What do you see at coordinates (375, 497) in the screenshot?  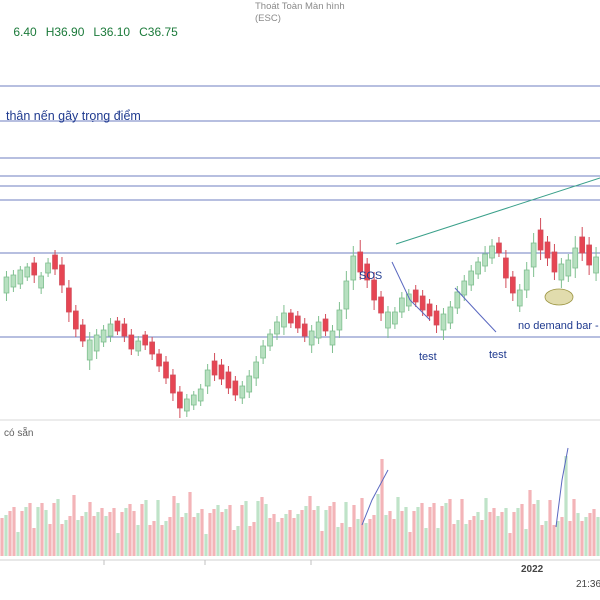 I see `arrow-volume-sos` at bounding box center [375, 497].